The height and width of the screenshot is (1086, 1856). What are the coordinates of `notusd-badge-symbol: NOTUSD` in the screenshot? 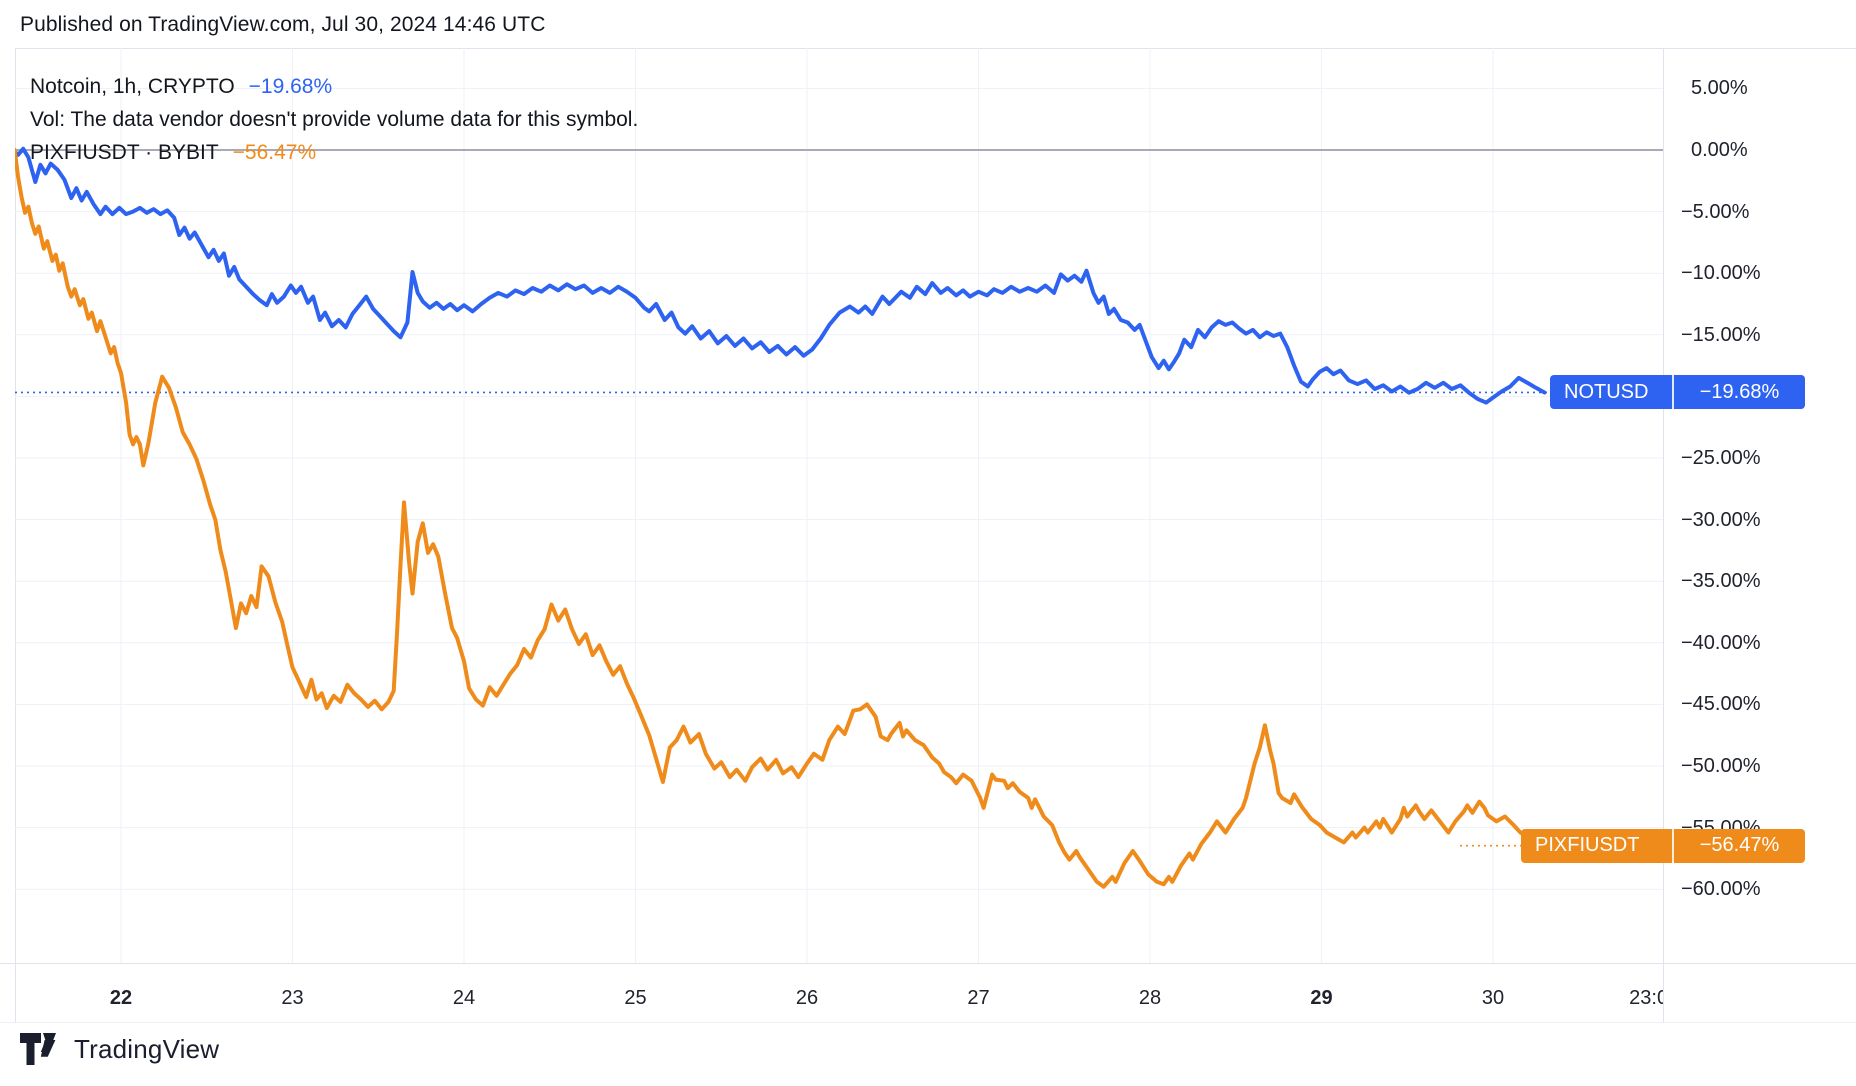 It's located at (1606, 391).